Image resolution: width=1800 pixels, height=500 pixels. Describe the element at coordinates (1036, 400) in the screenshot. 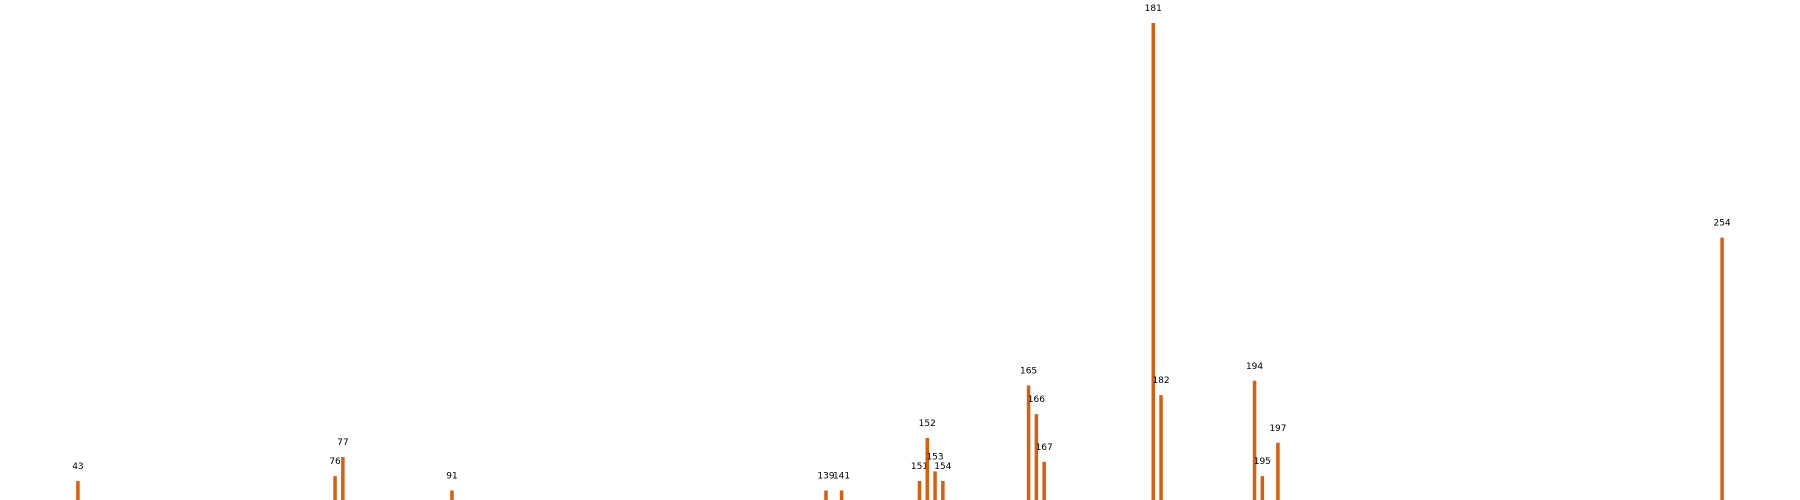

I see `peak-label-166: 166` at that location.